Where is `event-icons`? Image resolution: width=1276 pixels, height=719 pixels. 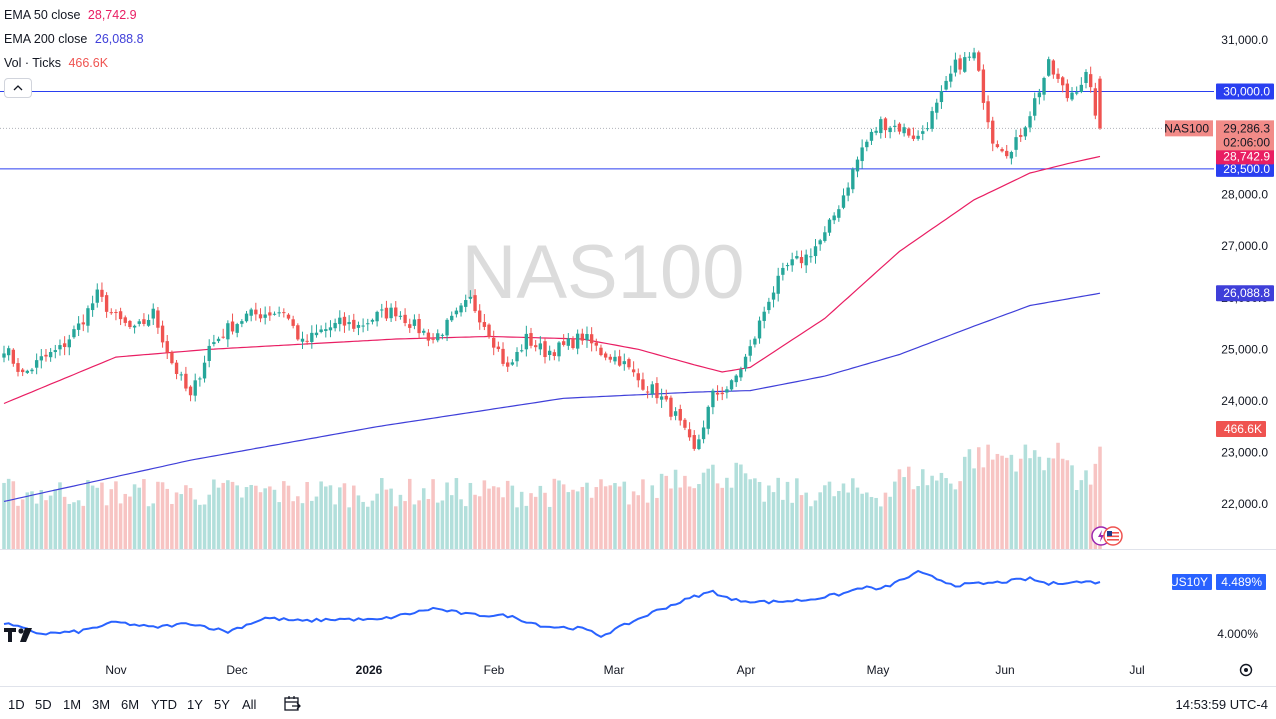 event-icons is located at coordinates (1107, 536).